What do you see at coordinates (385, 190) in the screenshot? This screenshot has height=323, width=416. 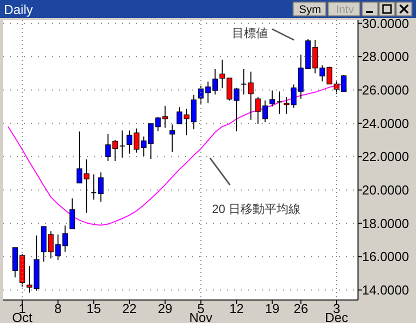 I see `y-tick-label: 20.0000` at bounding box center [385, 190].